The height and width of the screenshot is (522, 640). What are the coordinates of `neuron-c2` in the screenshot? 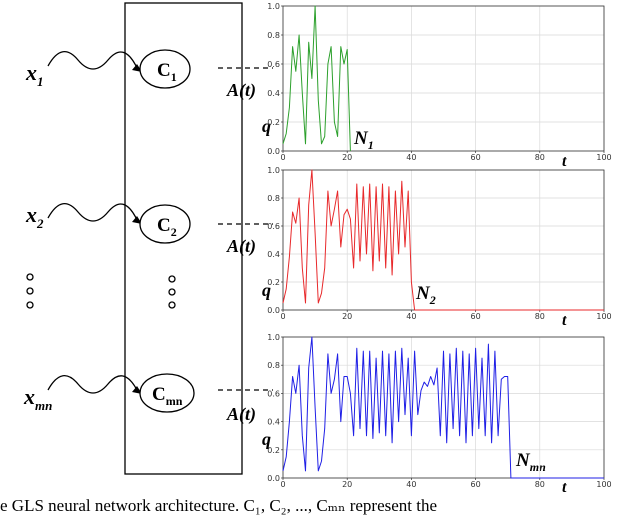 It's located at (165, 224).